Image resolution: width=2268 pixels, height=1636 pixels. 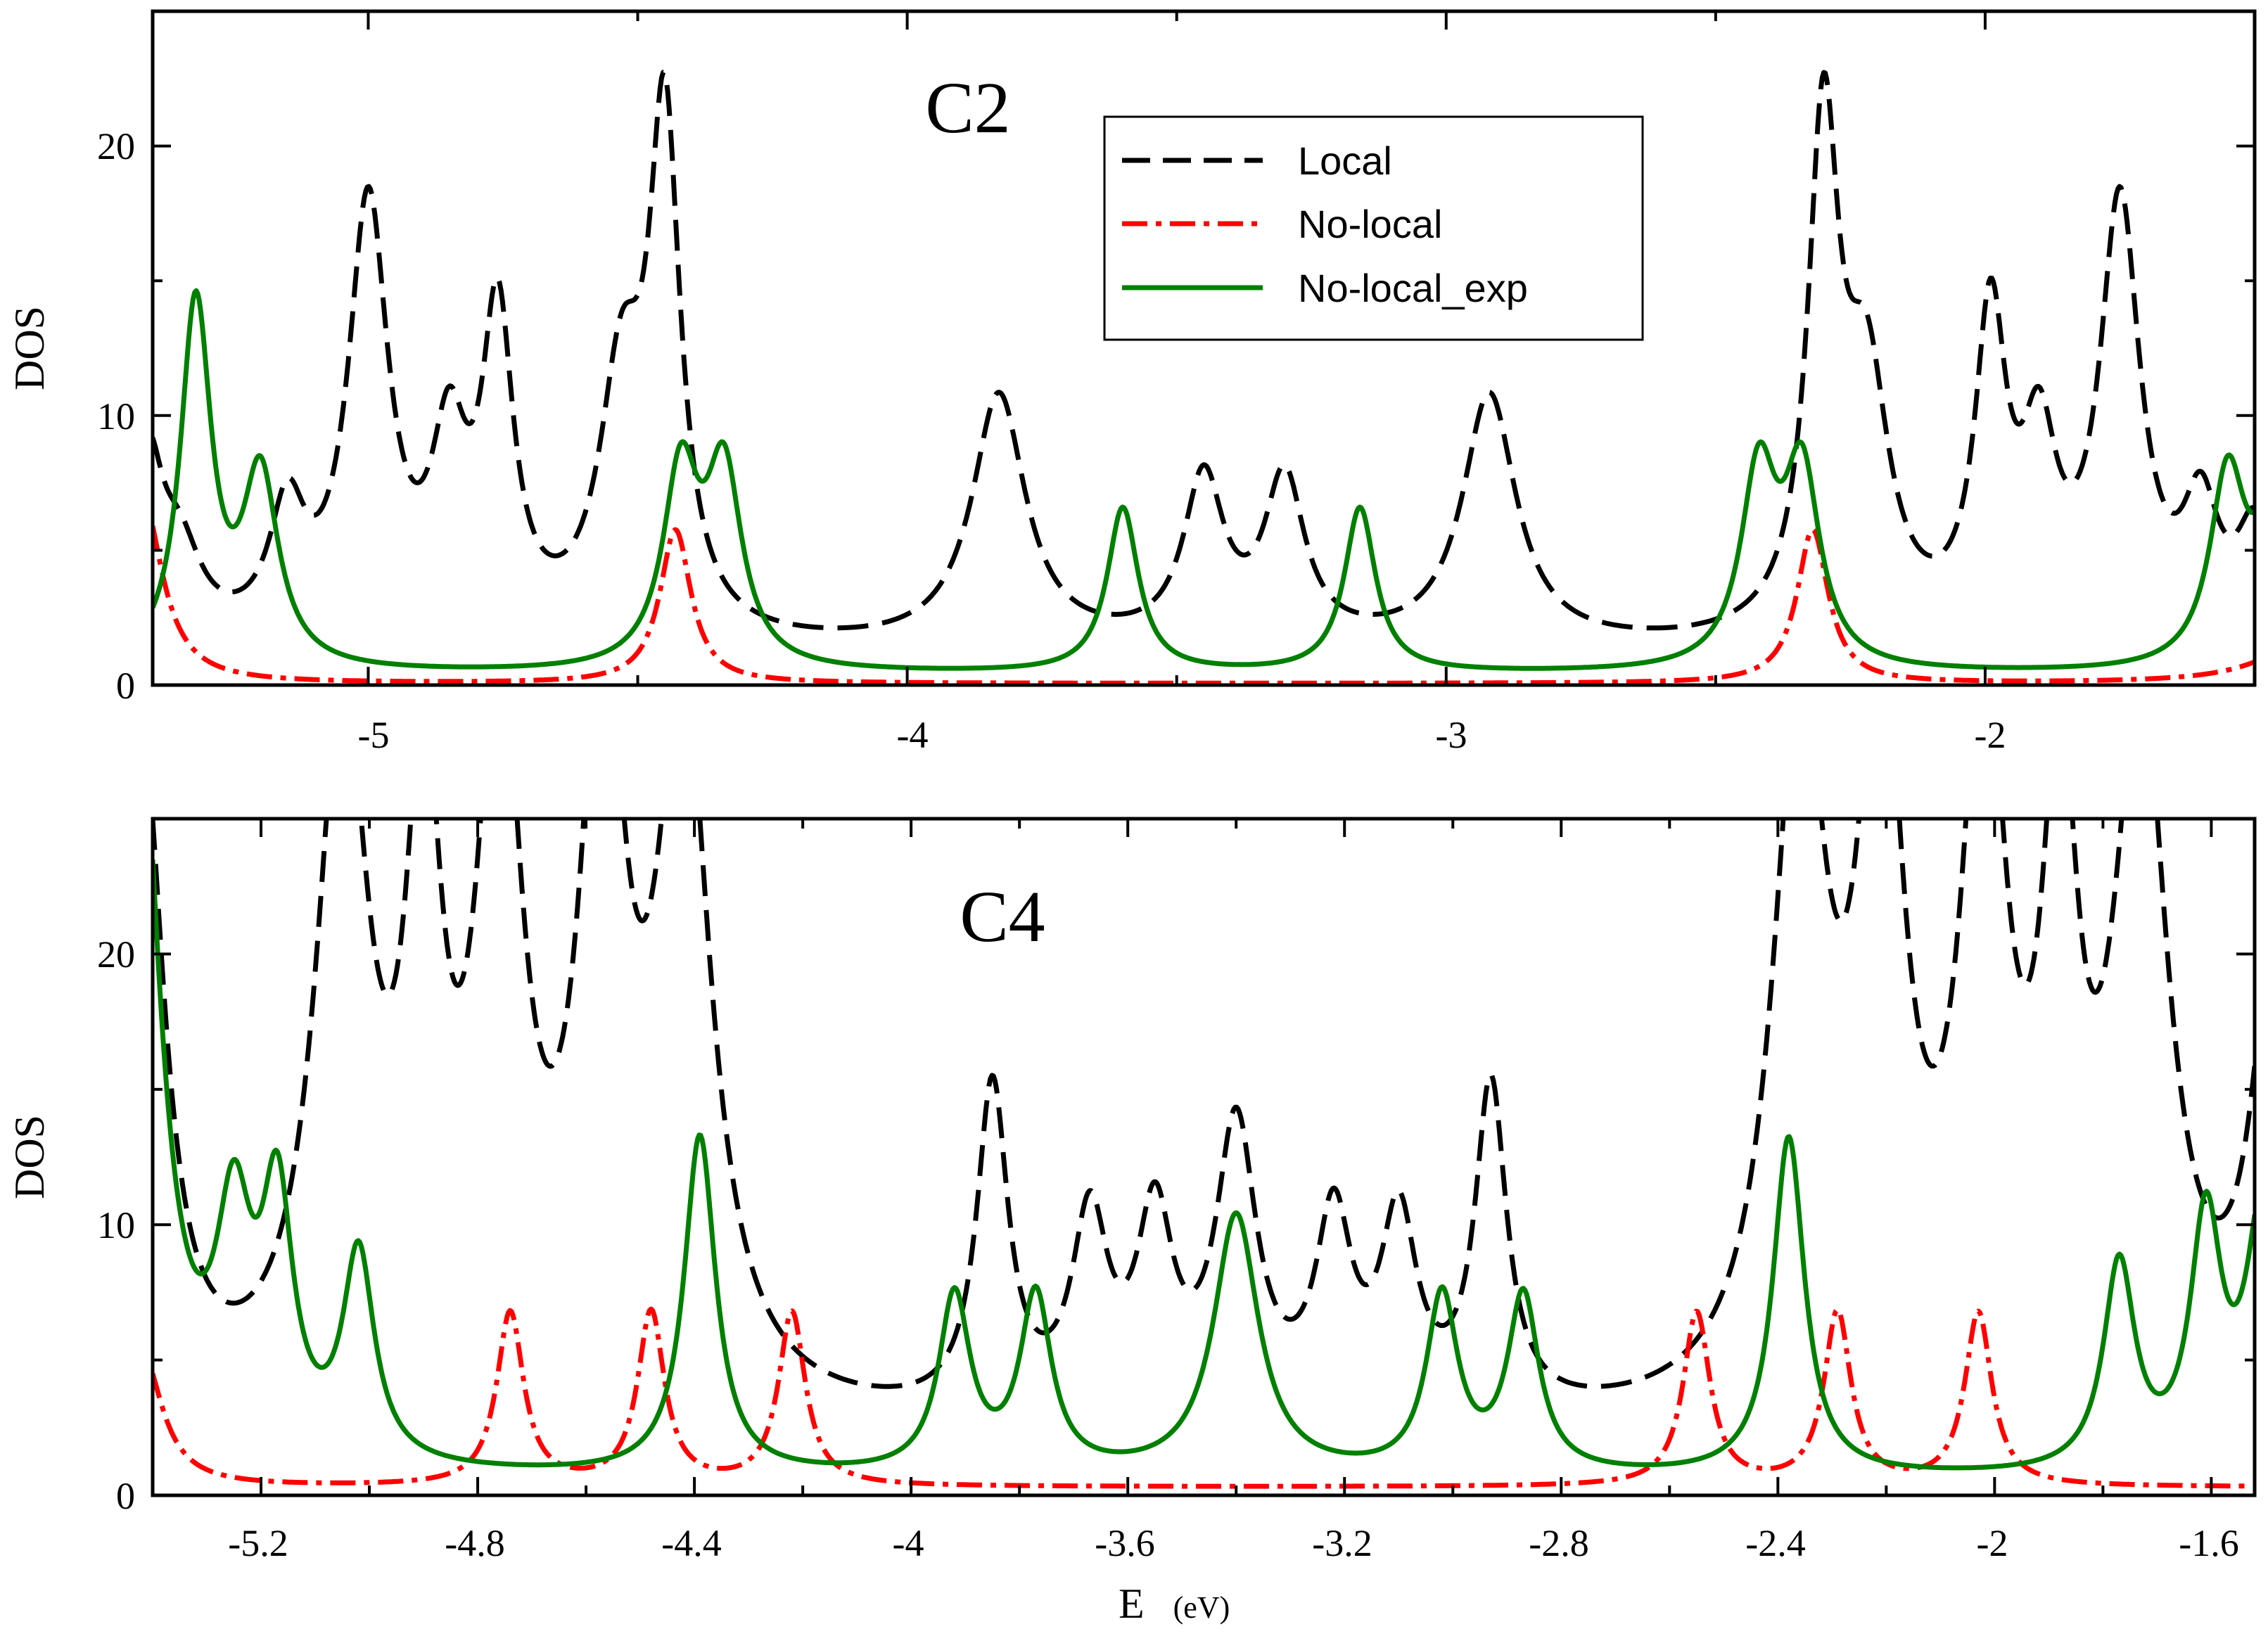 What do you see at coordinates (908, 1543) in the screenshot?
I see `c4-xtick-label-4: -4` at bounding box center [908, 1543].